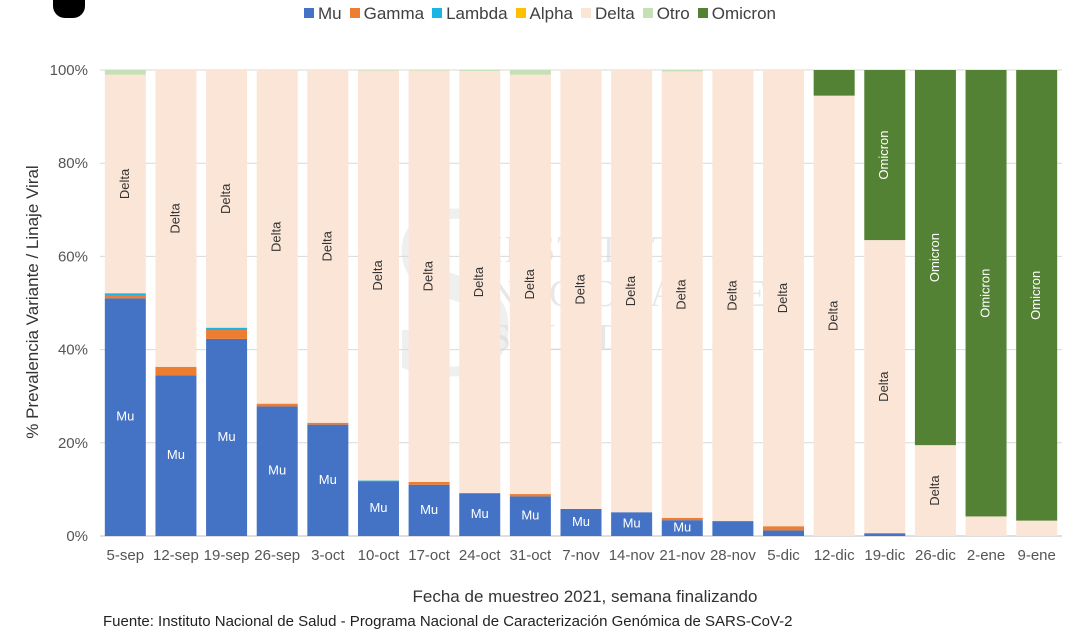 The height and width of the screenshot is (630, 1080). I want to click on y-tick-label: 0%, so click(77, 536).